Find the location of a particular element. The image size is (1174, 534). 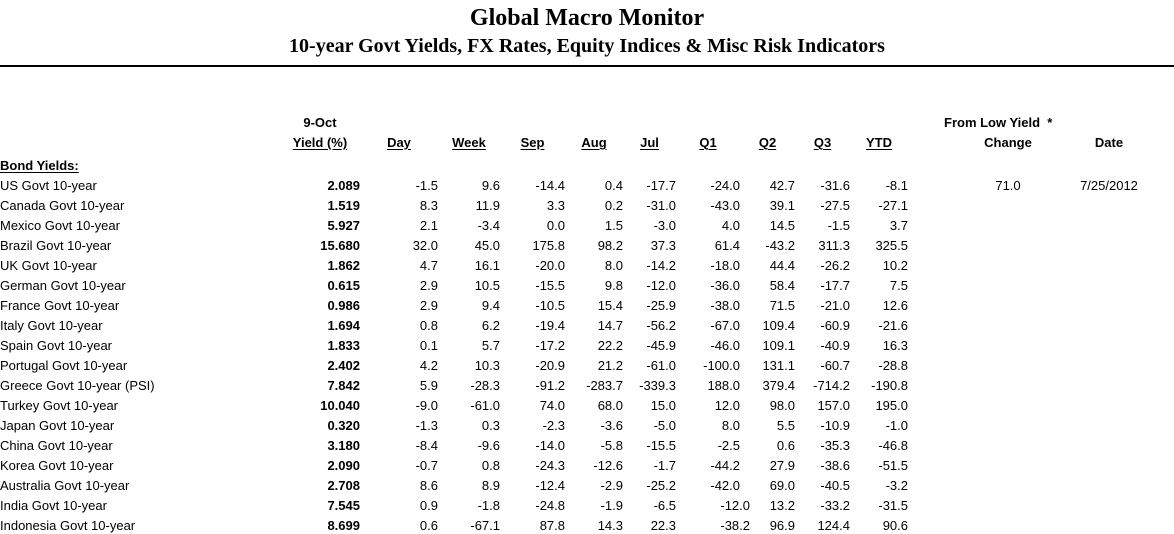

row-label: India Govt 10-year is located at coordinates (53, 505).